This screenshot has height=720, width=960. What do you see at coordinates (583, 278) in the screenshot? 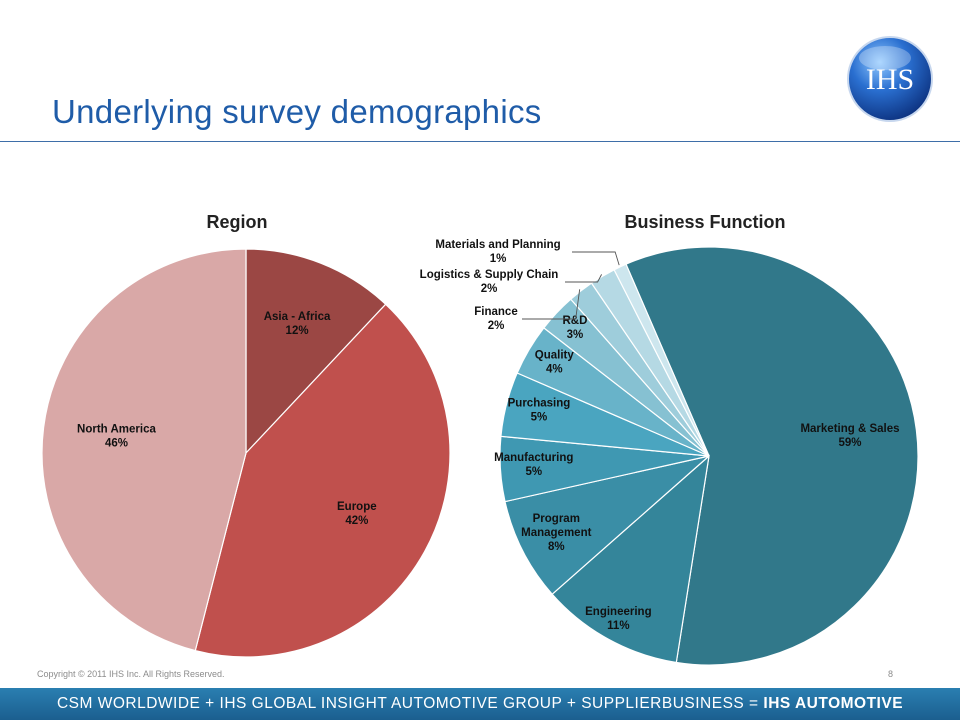
I see `leader-logistics-supply-chain` at bounding box center [583, 278].